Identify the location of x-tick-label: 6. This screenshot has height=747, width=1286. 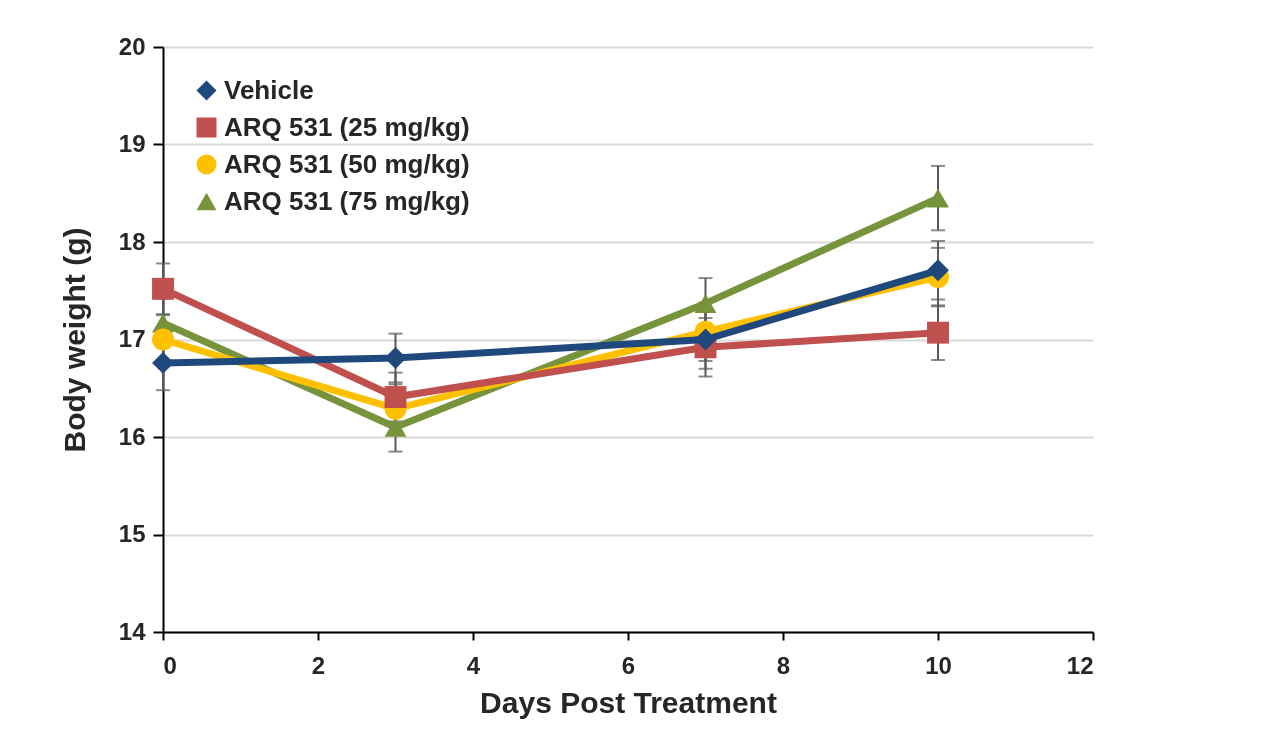
(628, 665).